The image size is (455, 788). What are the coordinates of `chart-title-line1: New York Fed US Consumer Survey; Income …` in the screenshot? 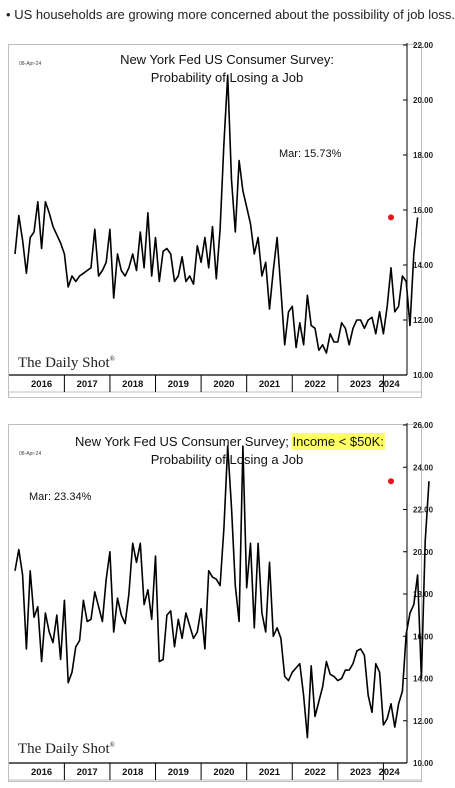 It's located at (229, 441).